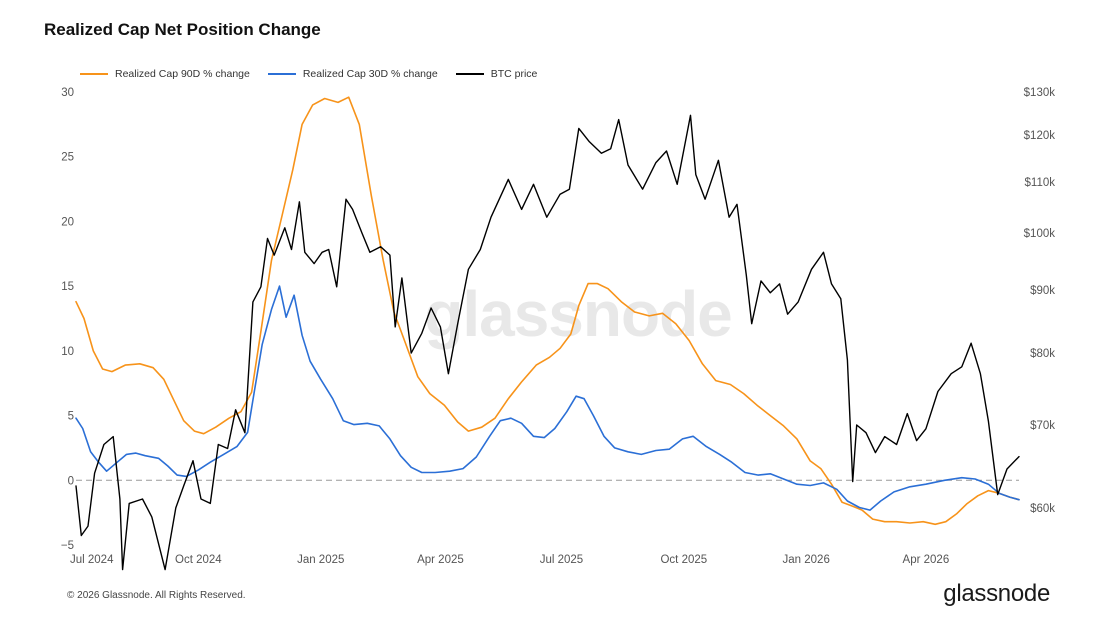  I want to click on y-left-tick-label: 5, so click(71, 417).